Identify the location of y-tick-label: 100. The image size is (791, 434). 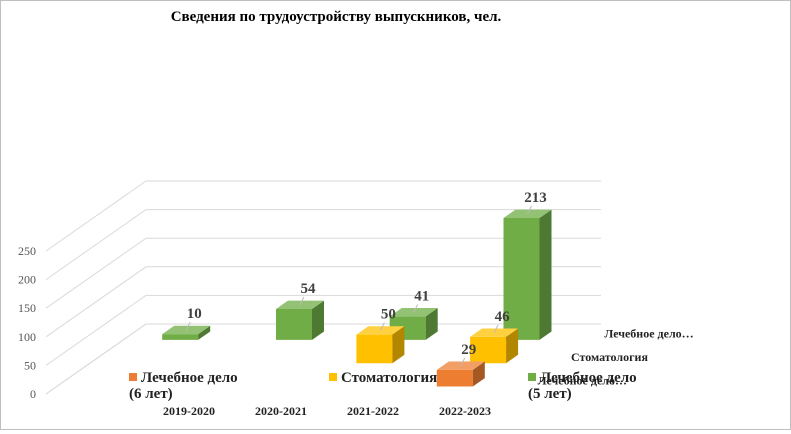
(27, 337).